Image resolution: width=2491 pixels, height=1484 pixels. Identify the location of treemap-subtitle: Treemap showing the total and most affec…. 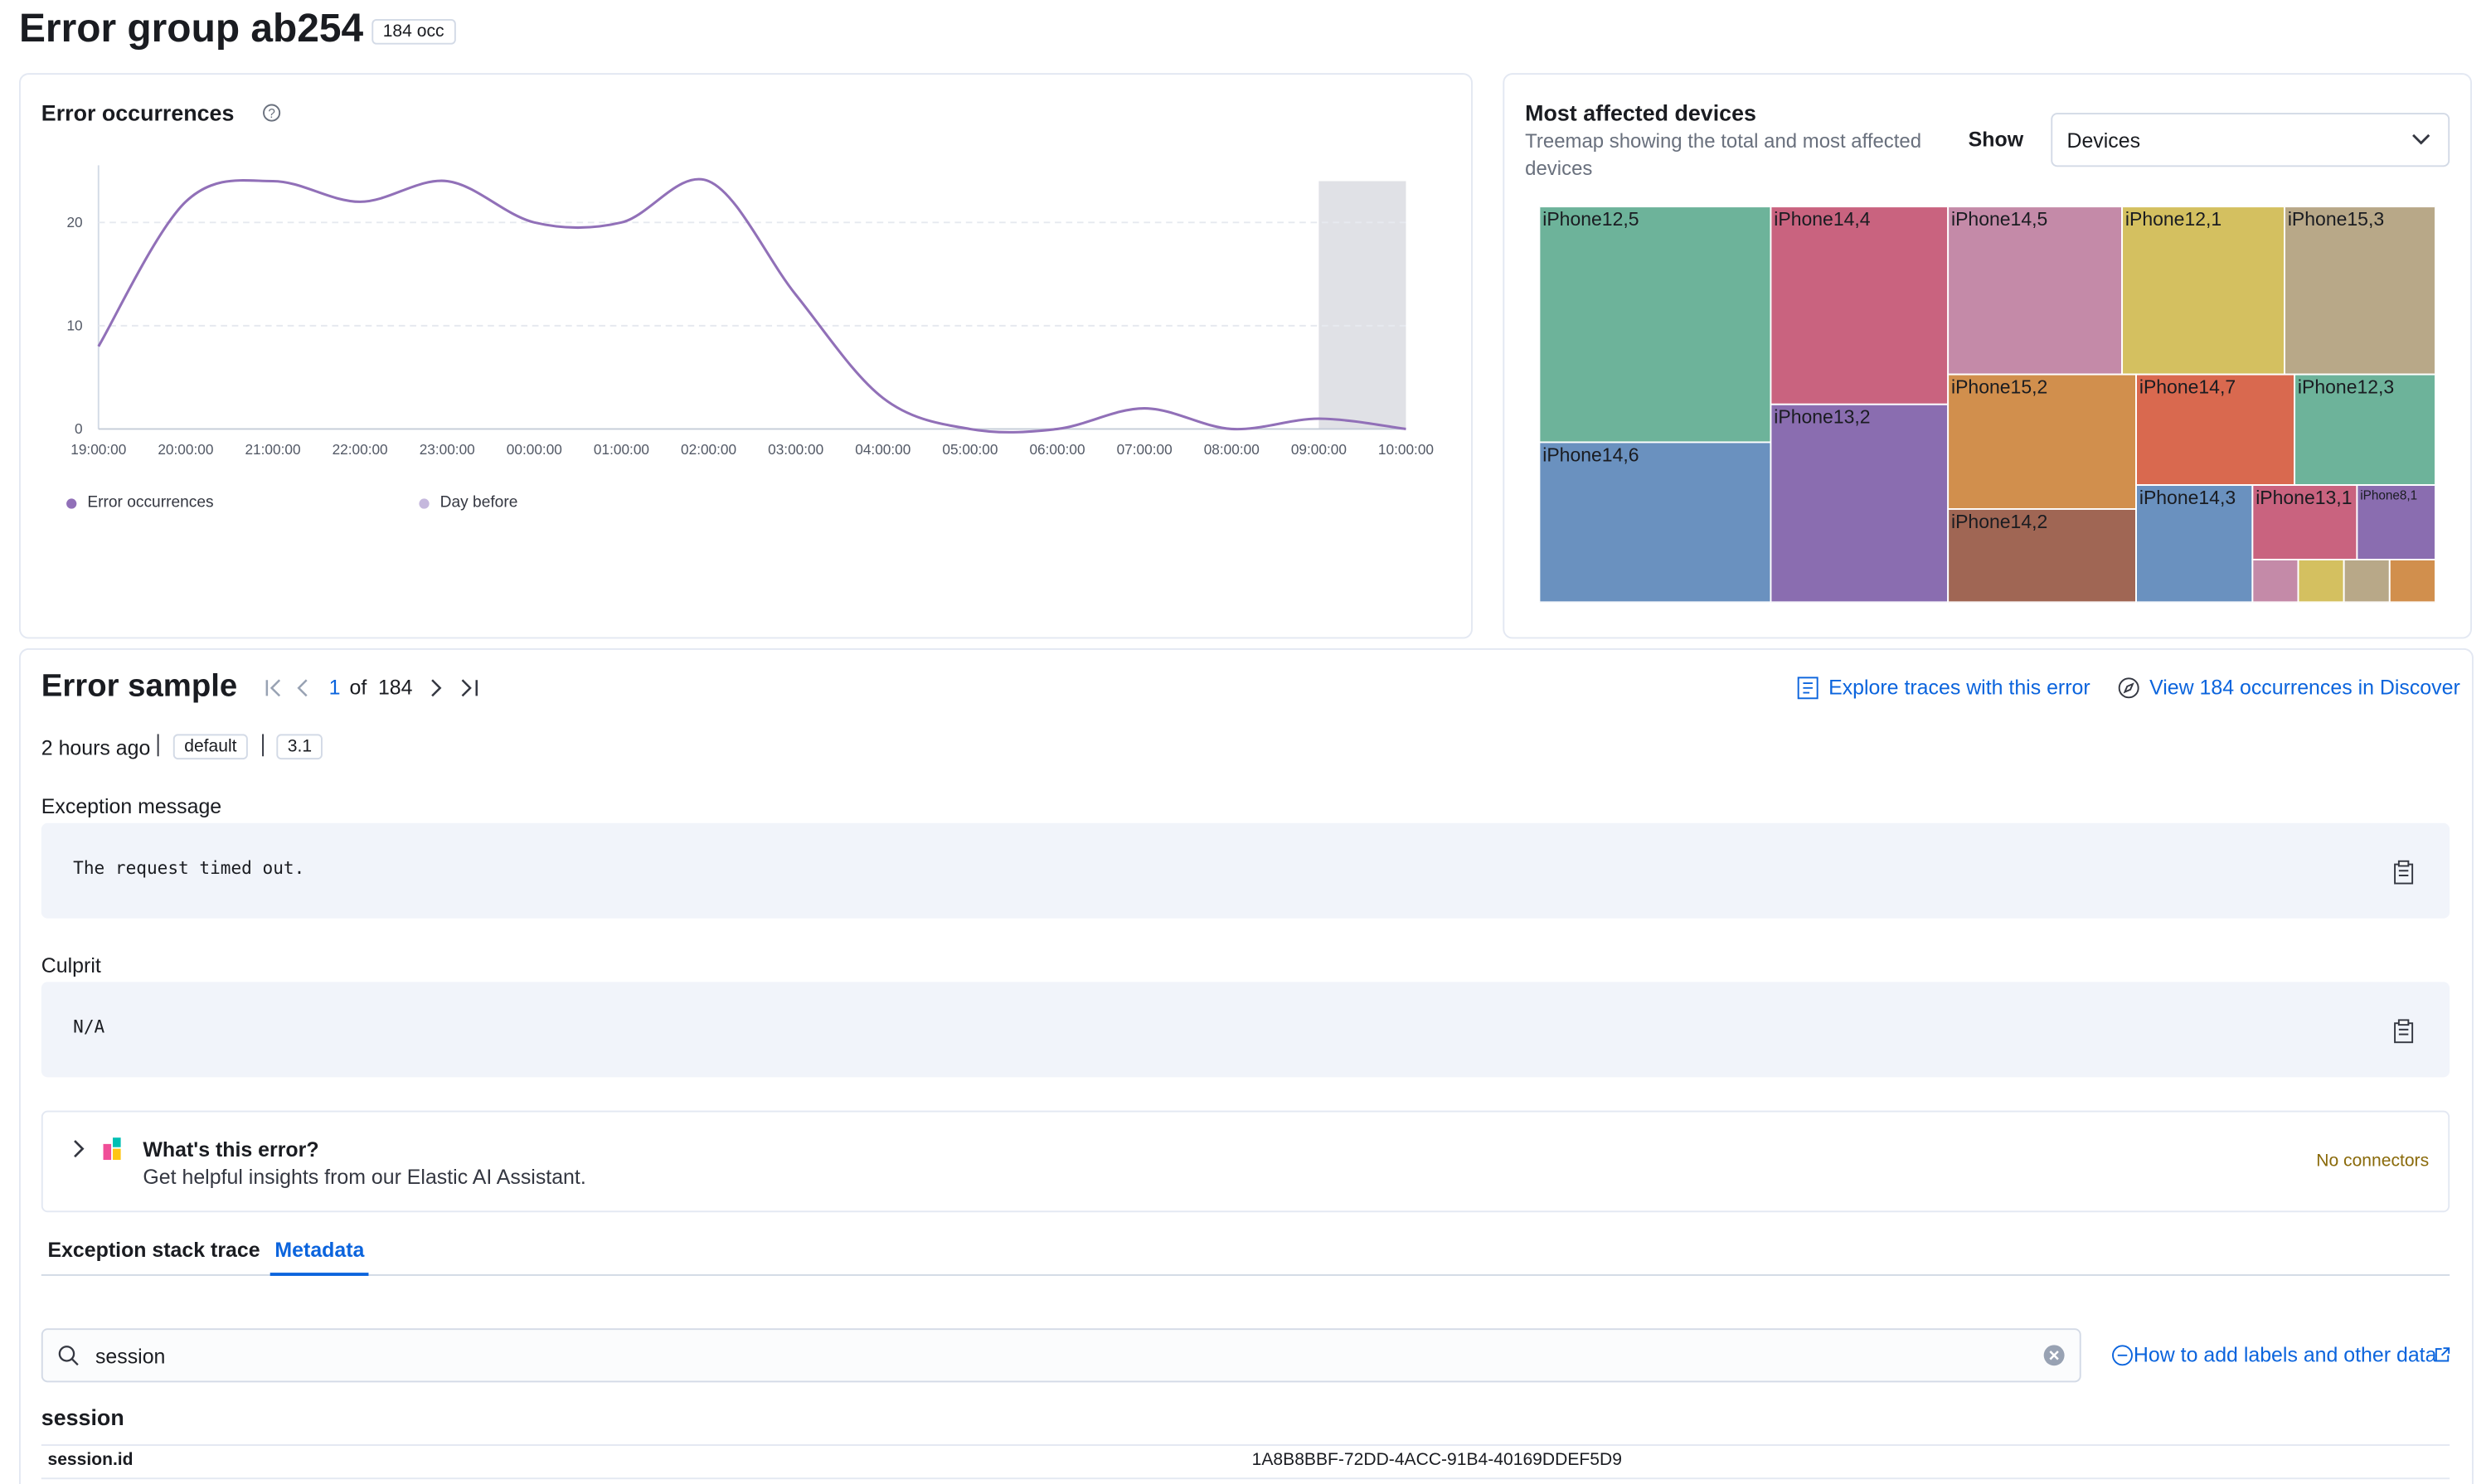
(1723, 155).